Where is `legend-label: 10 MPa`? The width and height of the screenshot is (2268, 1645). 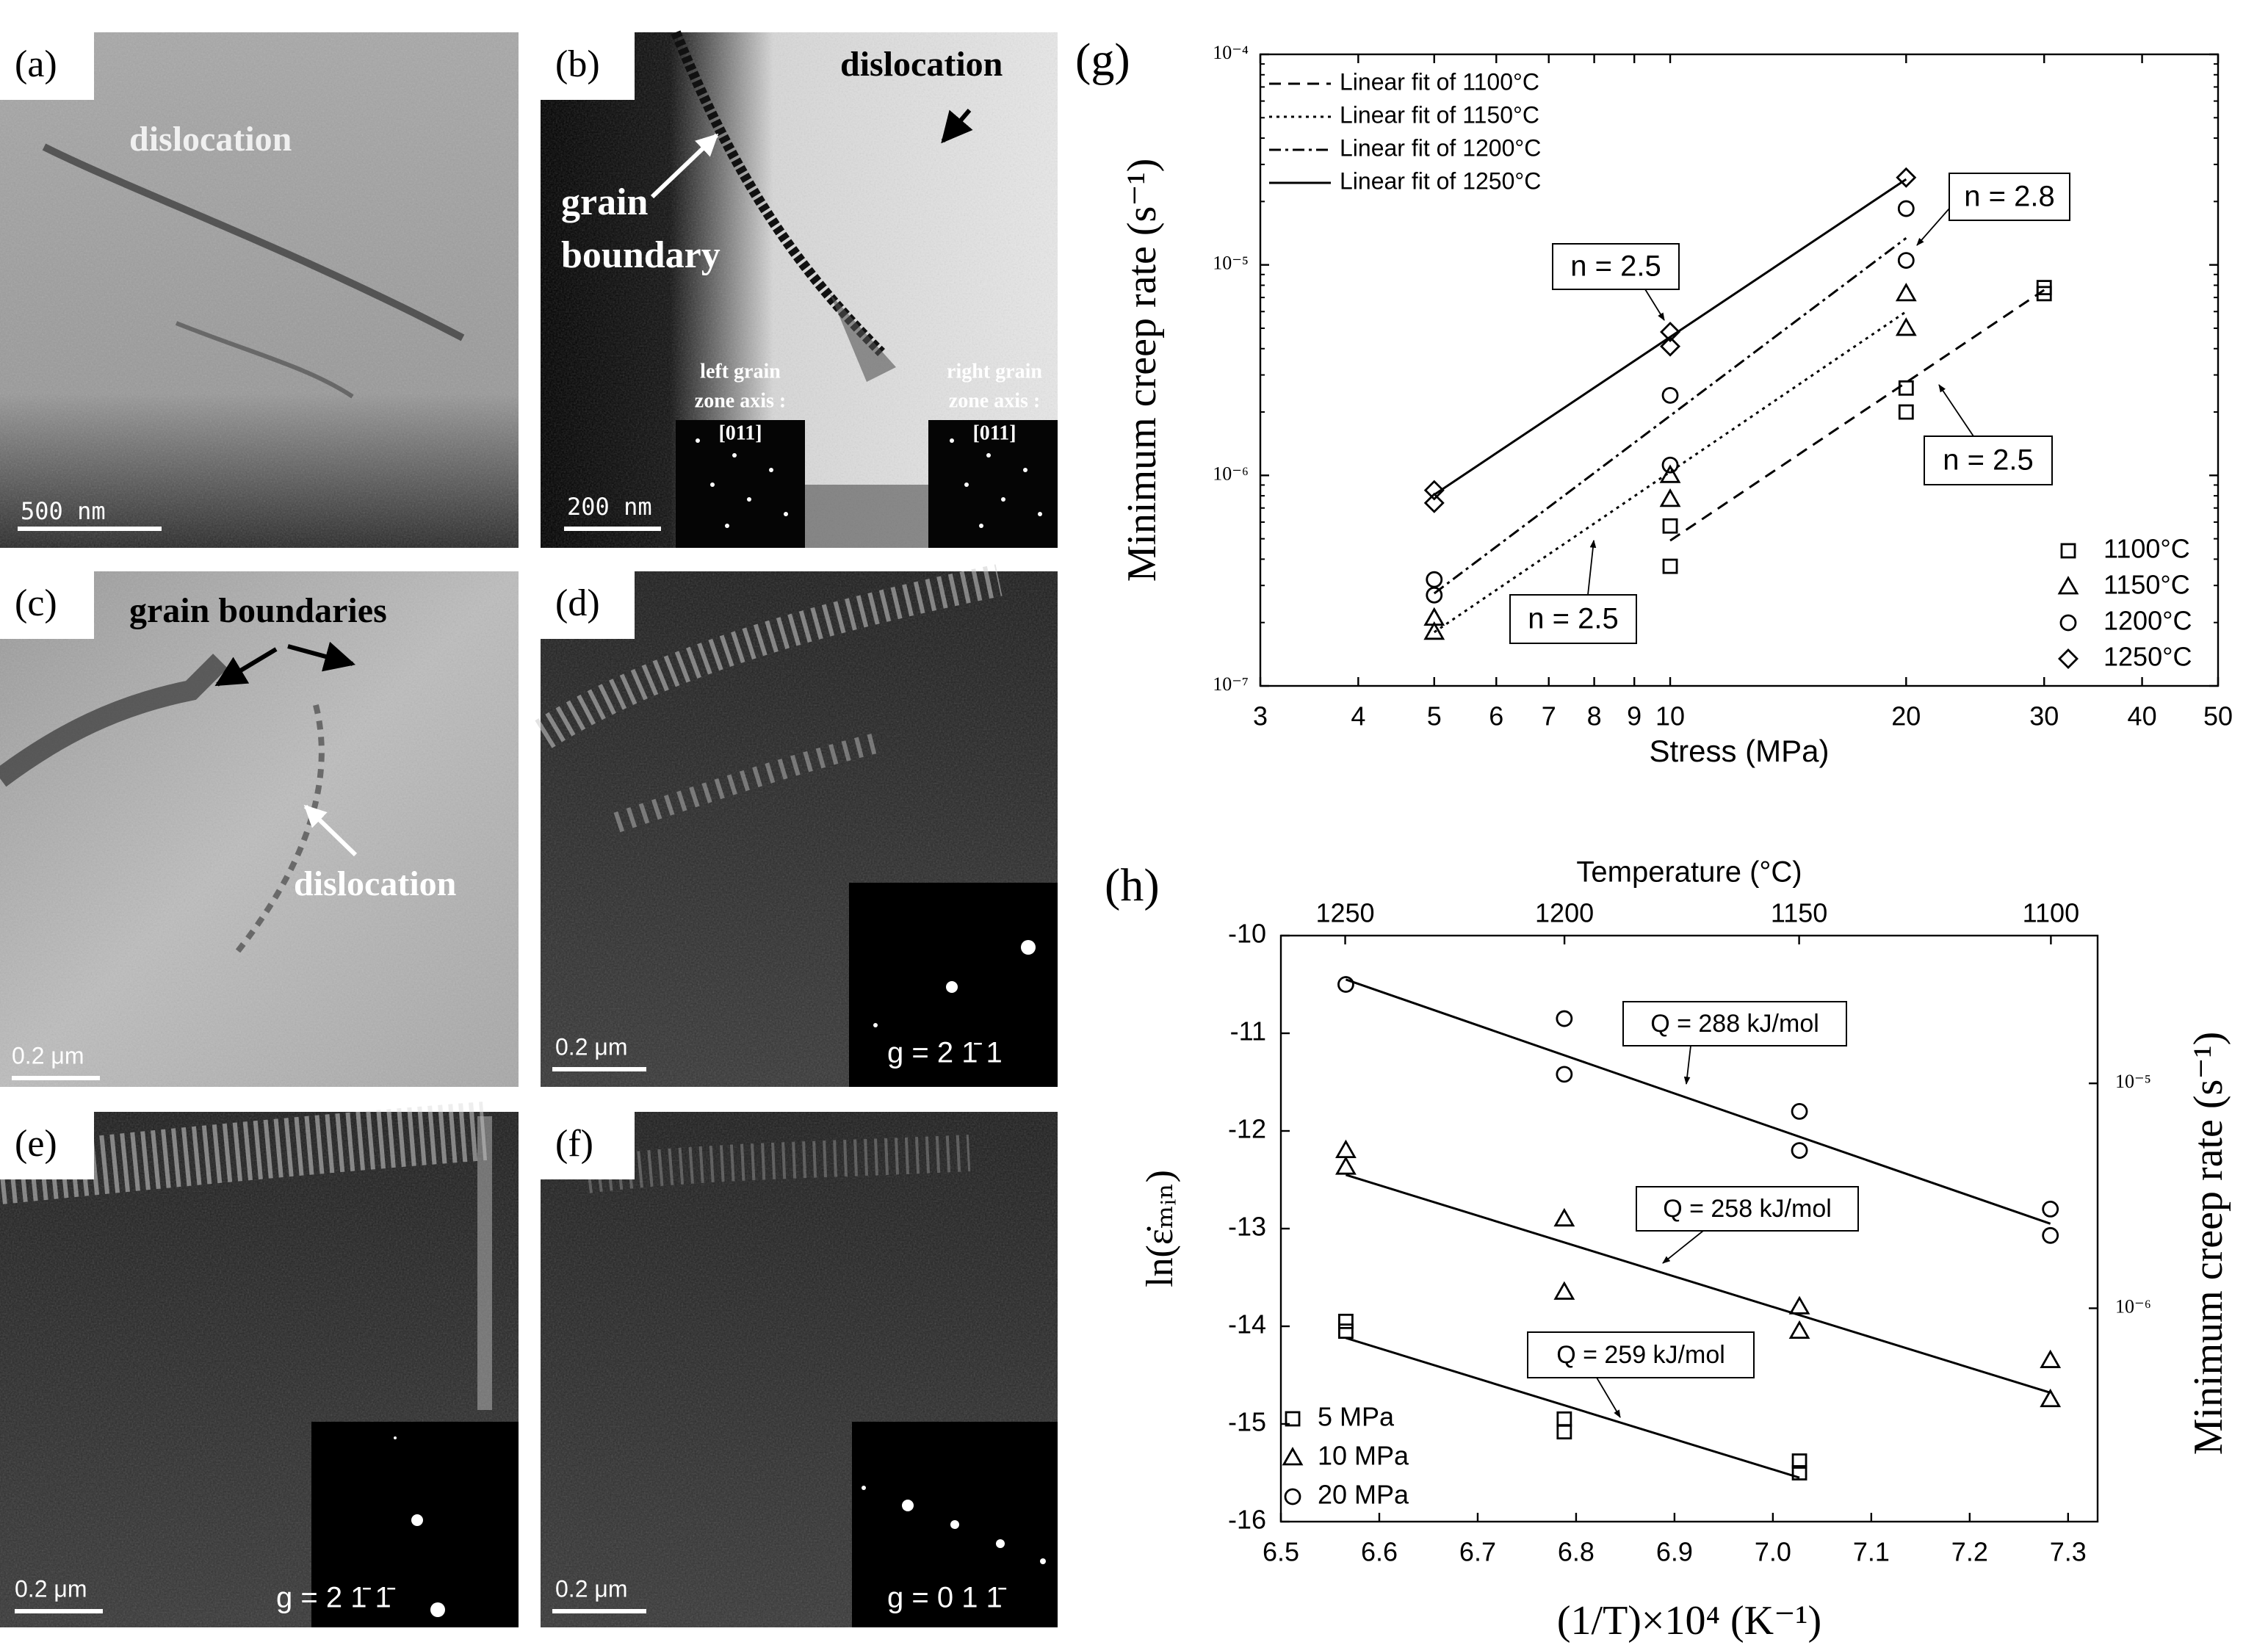 legend-label: 10 MPa is located at coordinates (1363, 1456).